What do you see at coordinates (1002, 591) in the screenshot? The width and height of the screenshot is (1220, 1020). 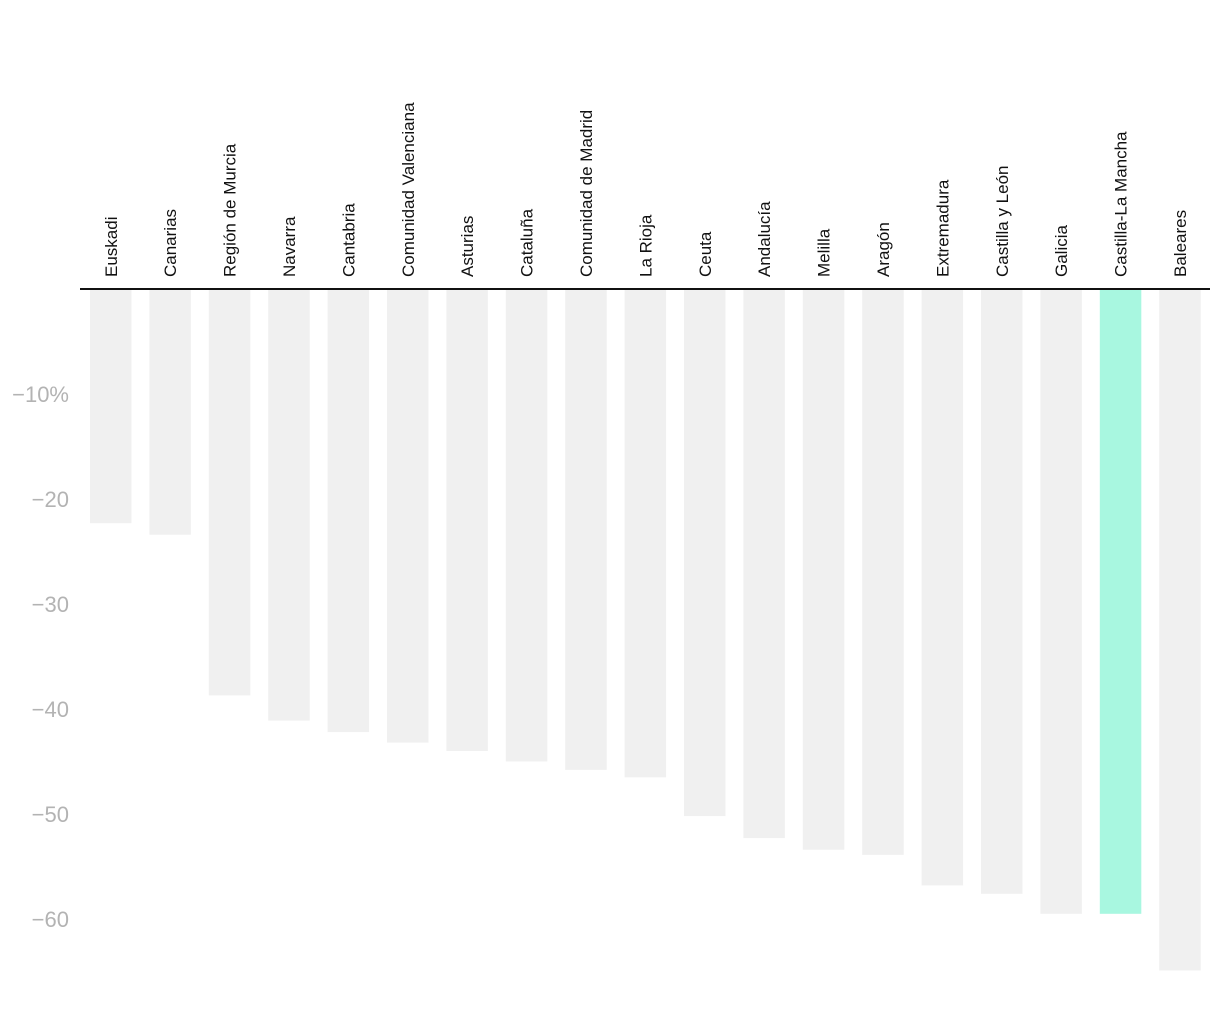 I see `bar-castilla-y-león` at bounding box center [1002, 591].